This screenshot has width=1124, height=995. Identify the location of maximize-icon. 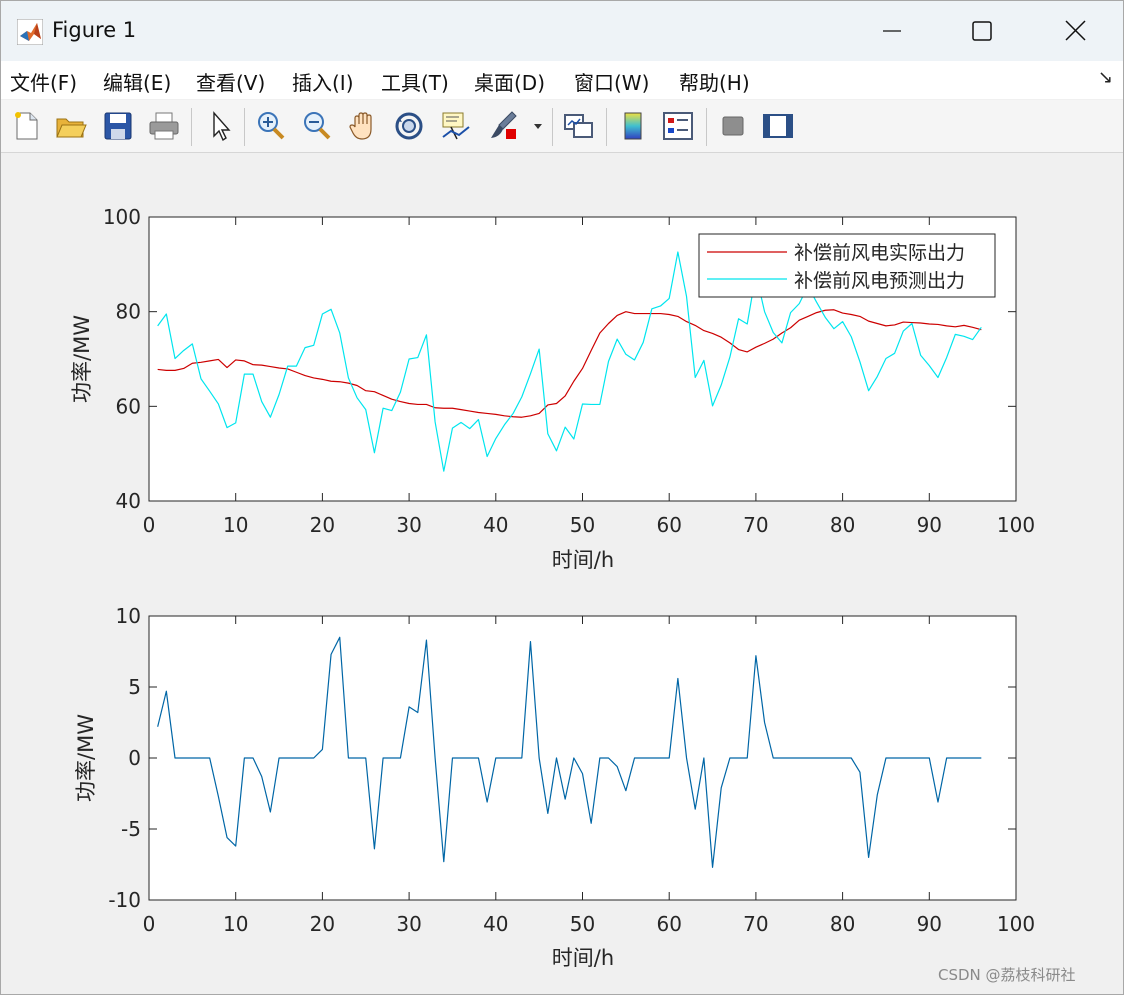
(982, 31).